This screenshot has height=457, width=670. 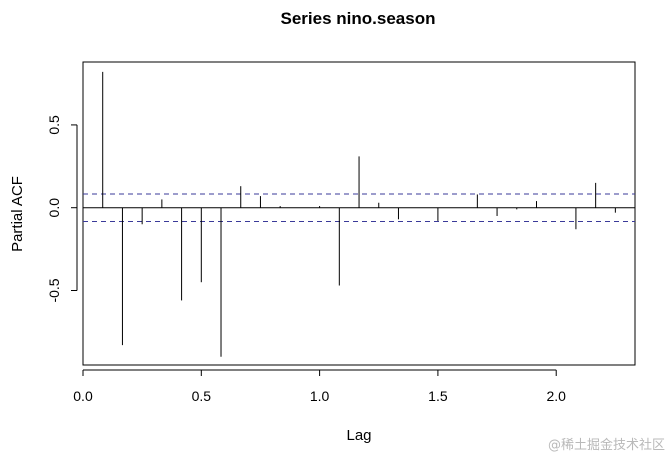 What do you see at coordinates (54, 290) in the screenshot?
I see `y-tick-label: -0.5` at bounding box center [54, 290].